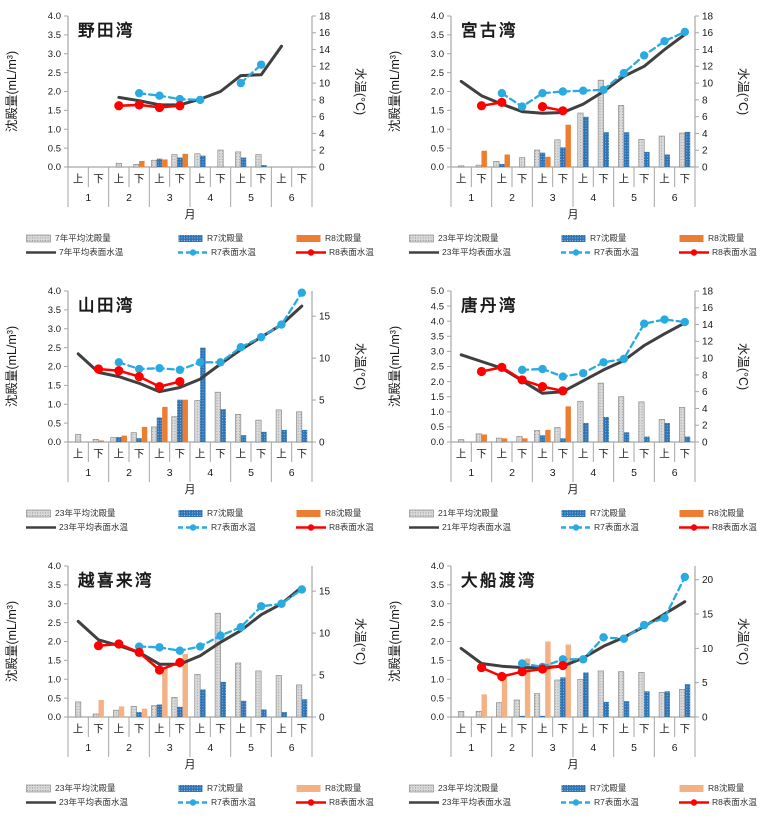 Image resolution: width=766 pixels, height=825 pixels. Describe the element at coordinates (573, 635) in the screenshot. I see `line-avg-temperature` at that location.